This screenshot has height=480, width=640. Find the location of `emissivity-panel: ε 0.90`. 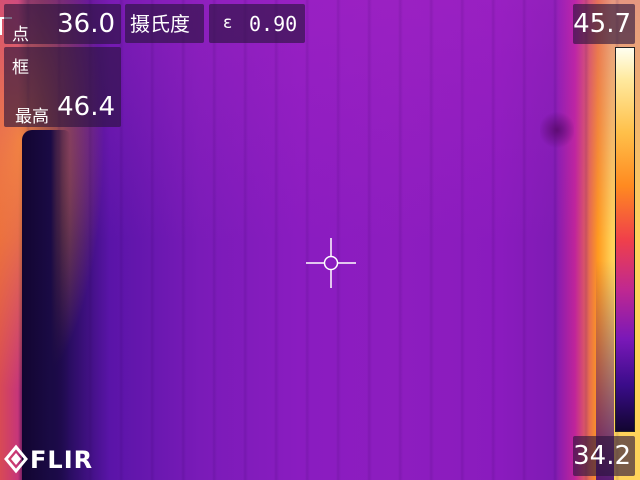

emissivity-panel: ε 0.90 is located at coordinates (257, 23).